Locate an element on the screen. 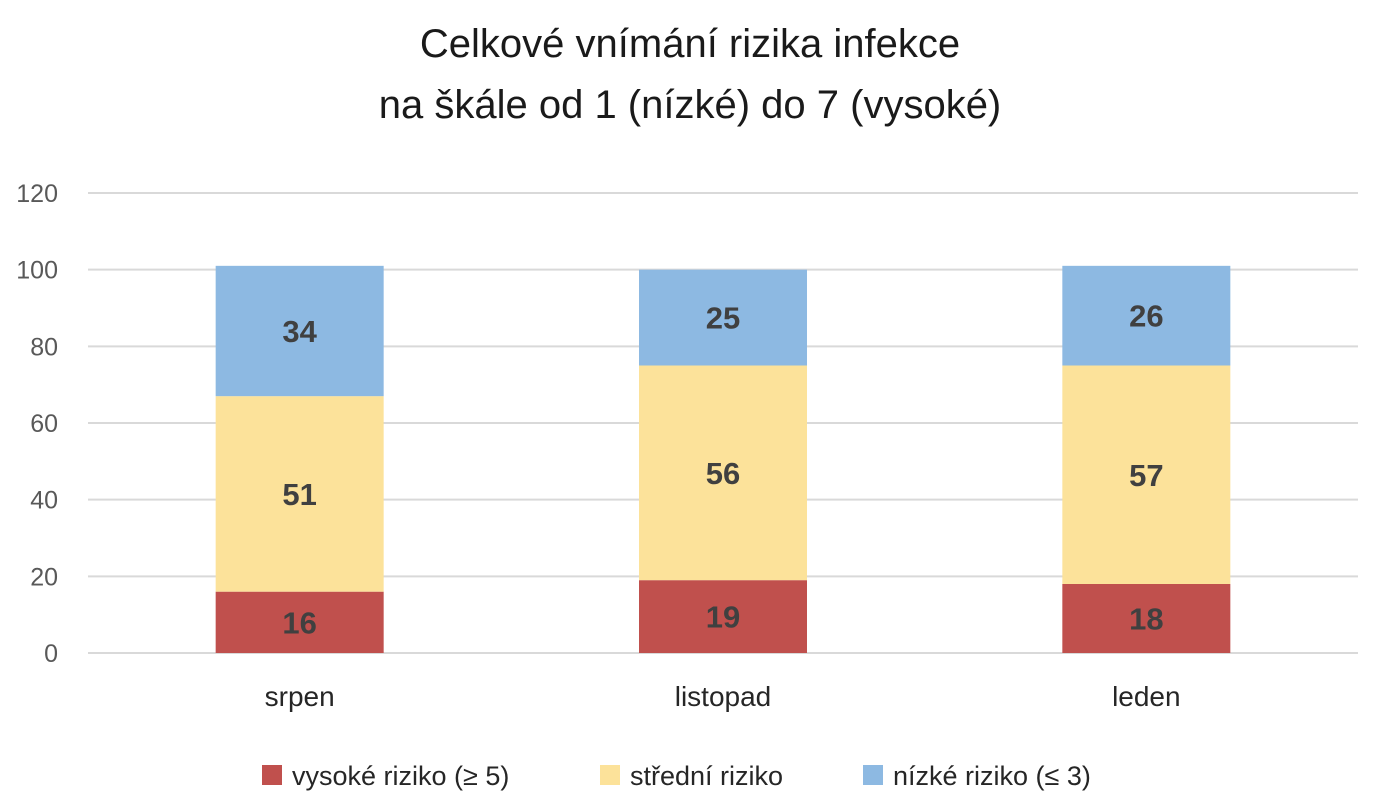 The image size is (1385, 805). legend-label-series-2: střední riziko is located at coordinates (706, 776).